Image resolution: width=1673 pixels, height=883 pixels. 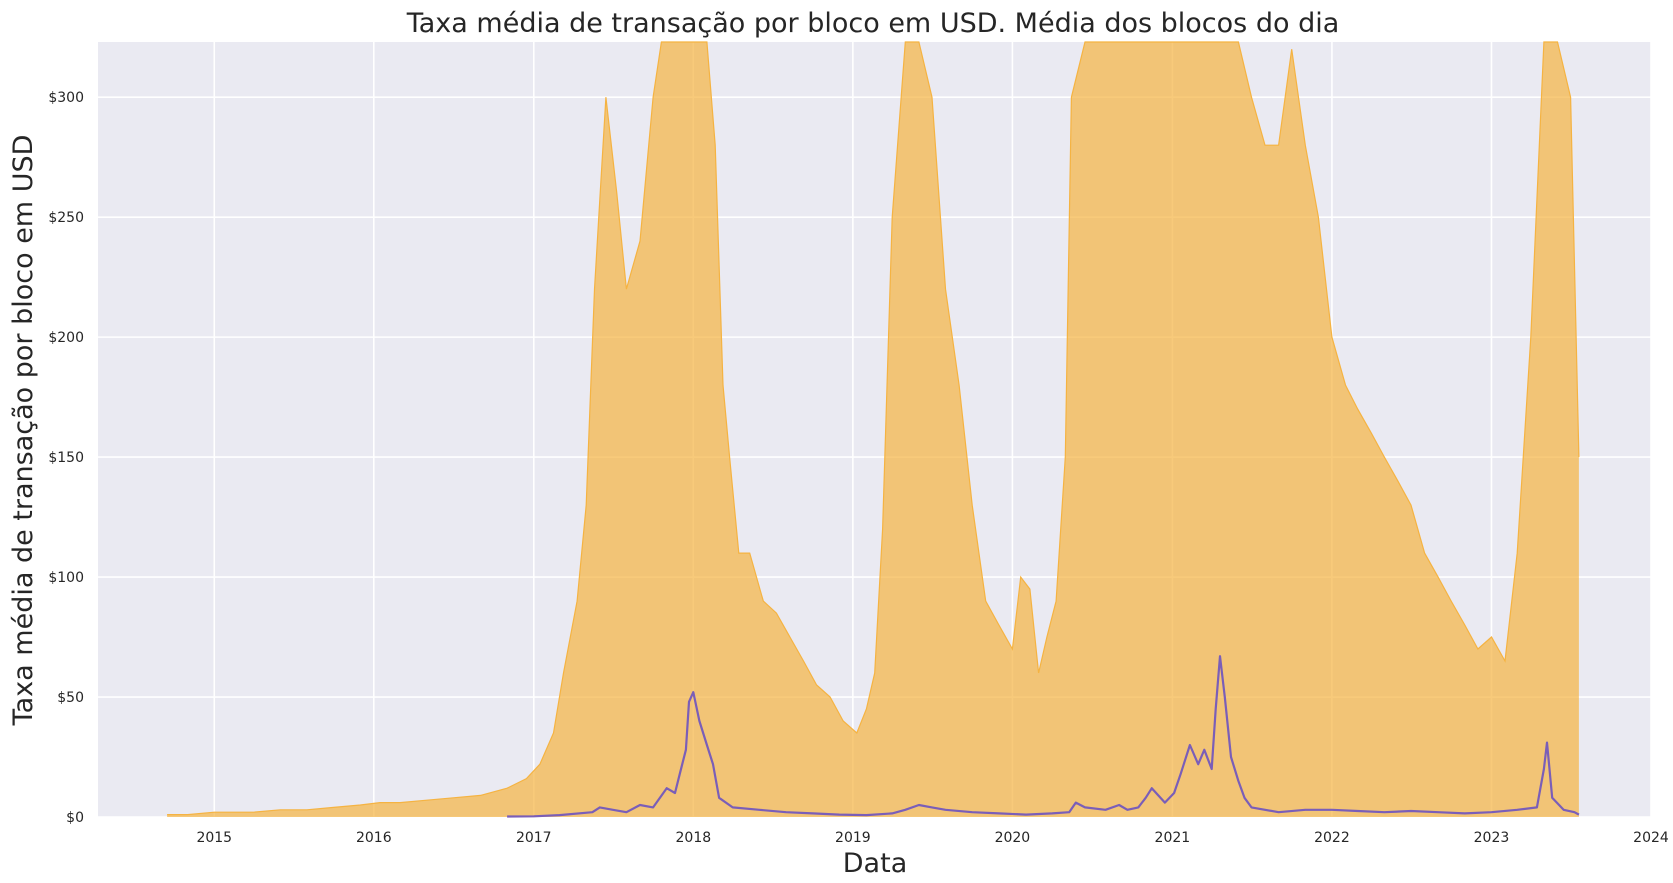 I want to click on y-tick-label: $50, so click(x=70, y=698).